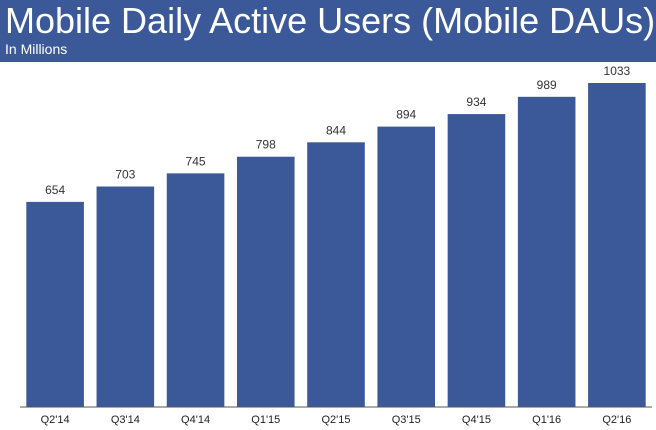 This screenshot has height=430, width=656. What do you see at coordinates (546, 420) in the screenshot?
I see `x-tick-label-7: Q1'16` at bounding box center [546, 420].